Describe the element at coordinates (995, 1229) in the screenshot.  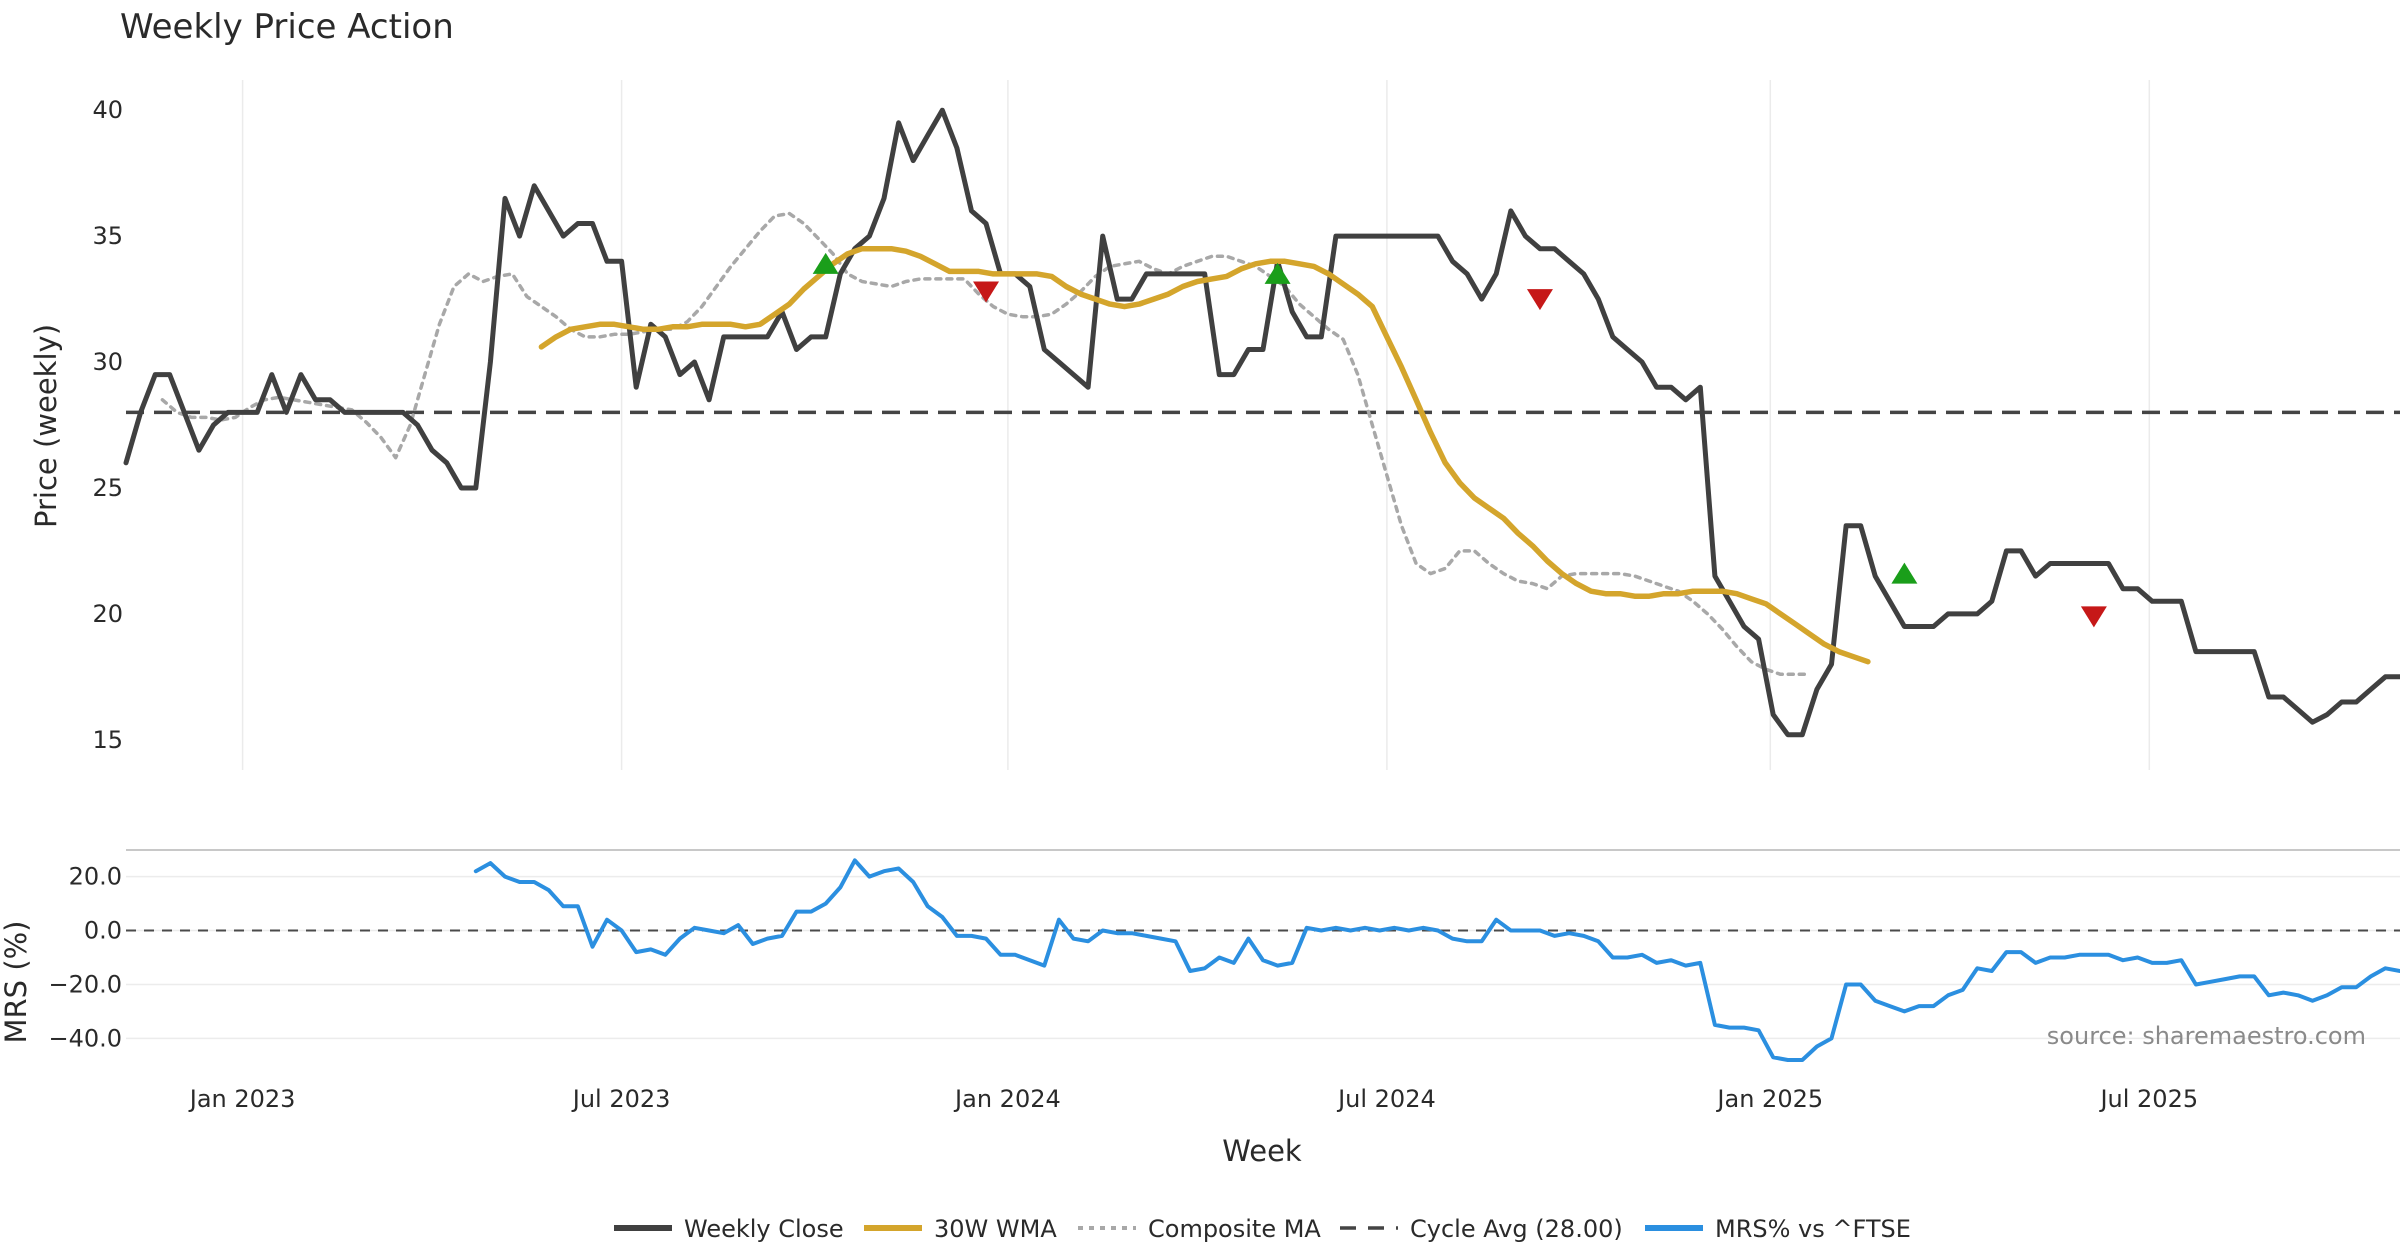
I see `legend-label: 30W WMA` at that location.